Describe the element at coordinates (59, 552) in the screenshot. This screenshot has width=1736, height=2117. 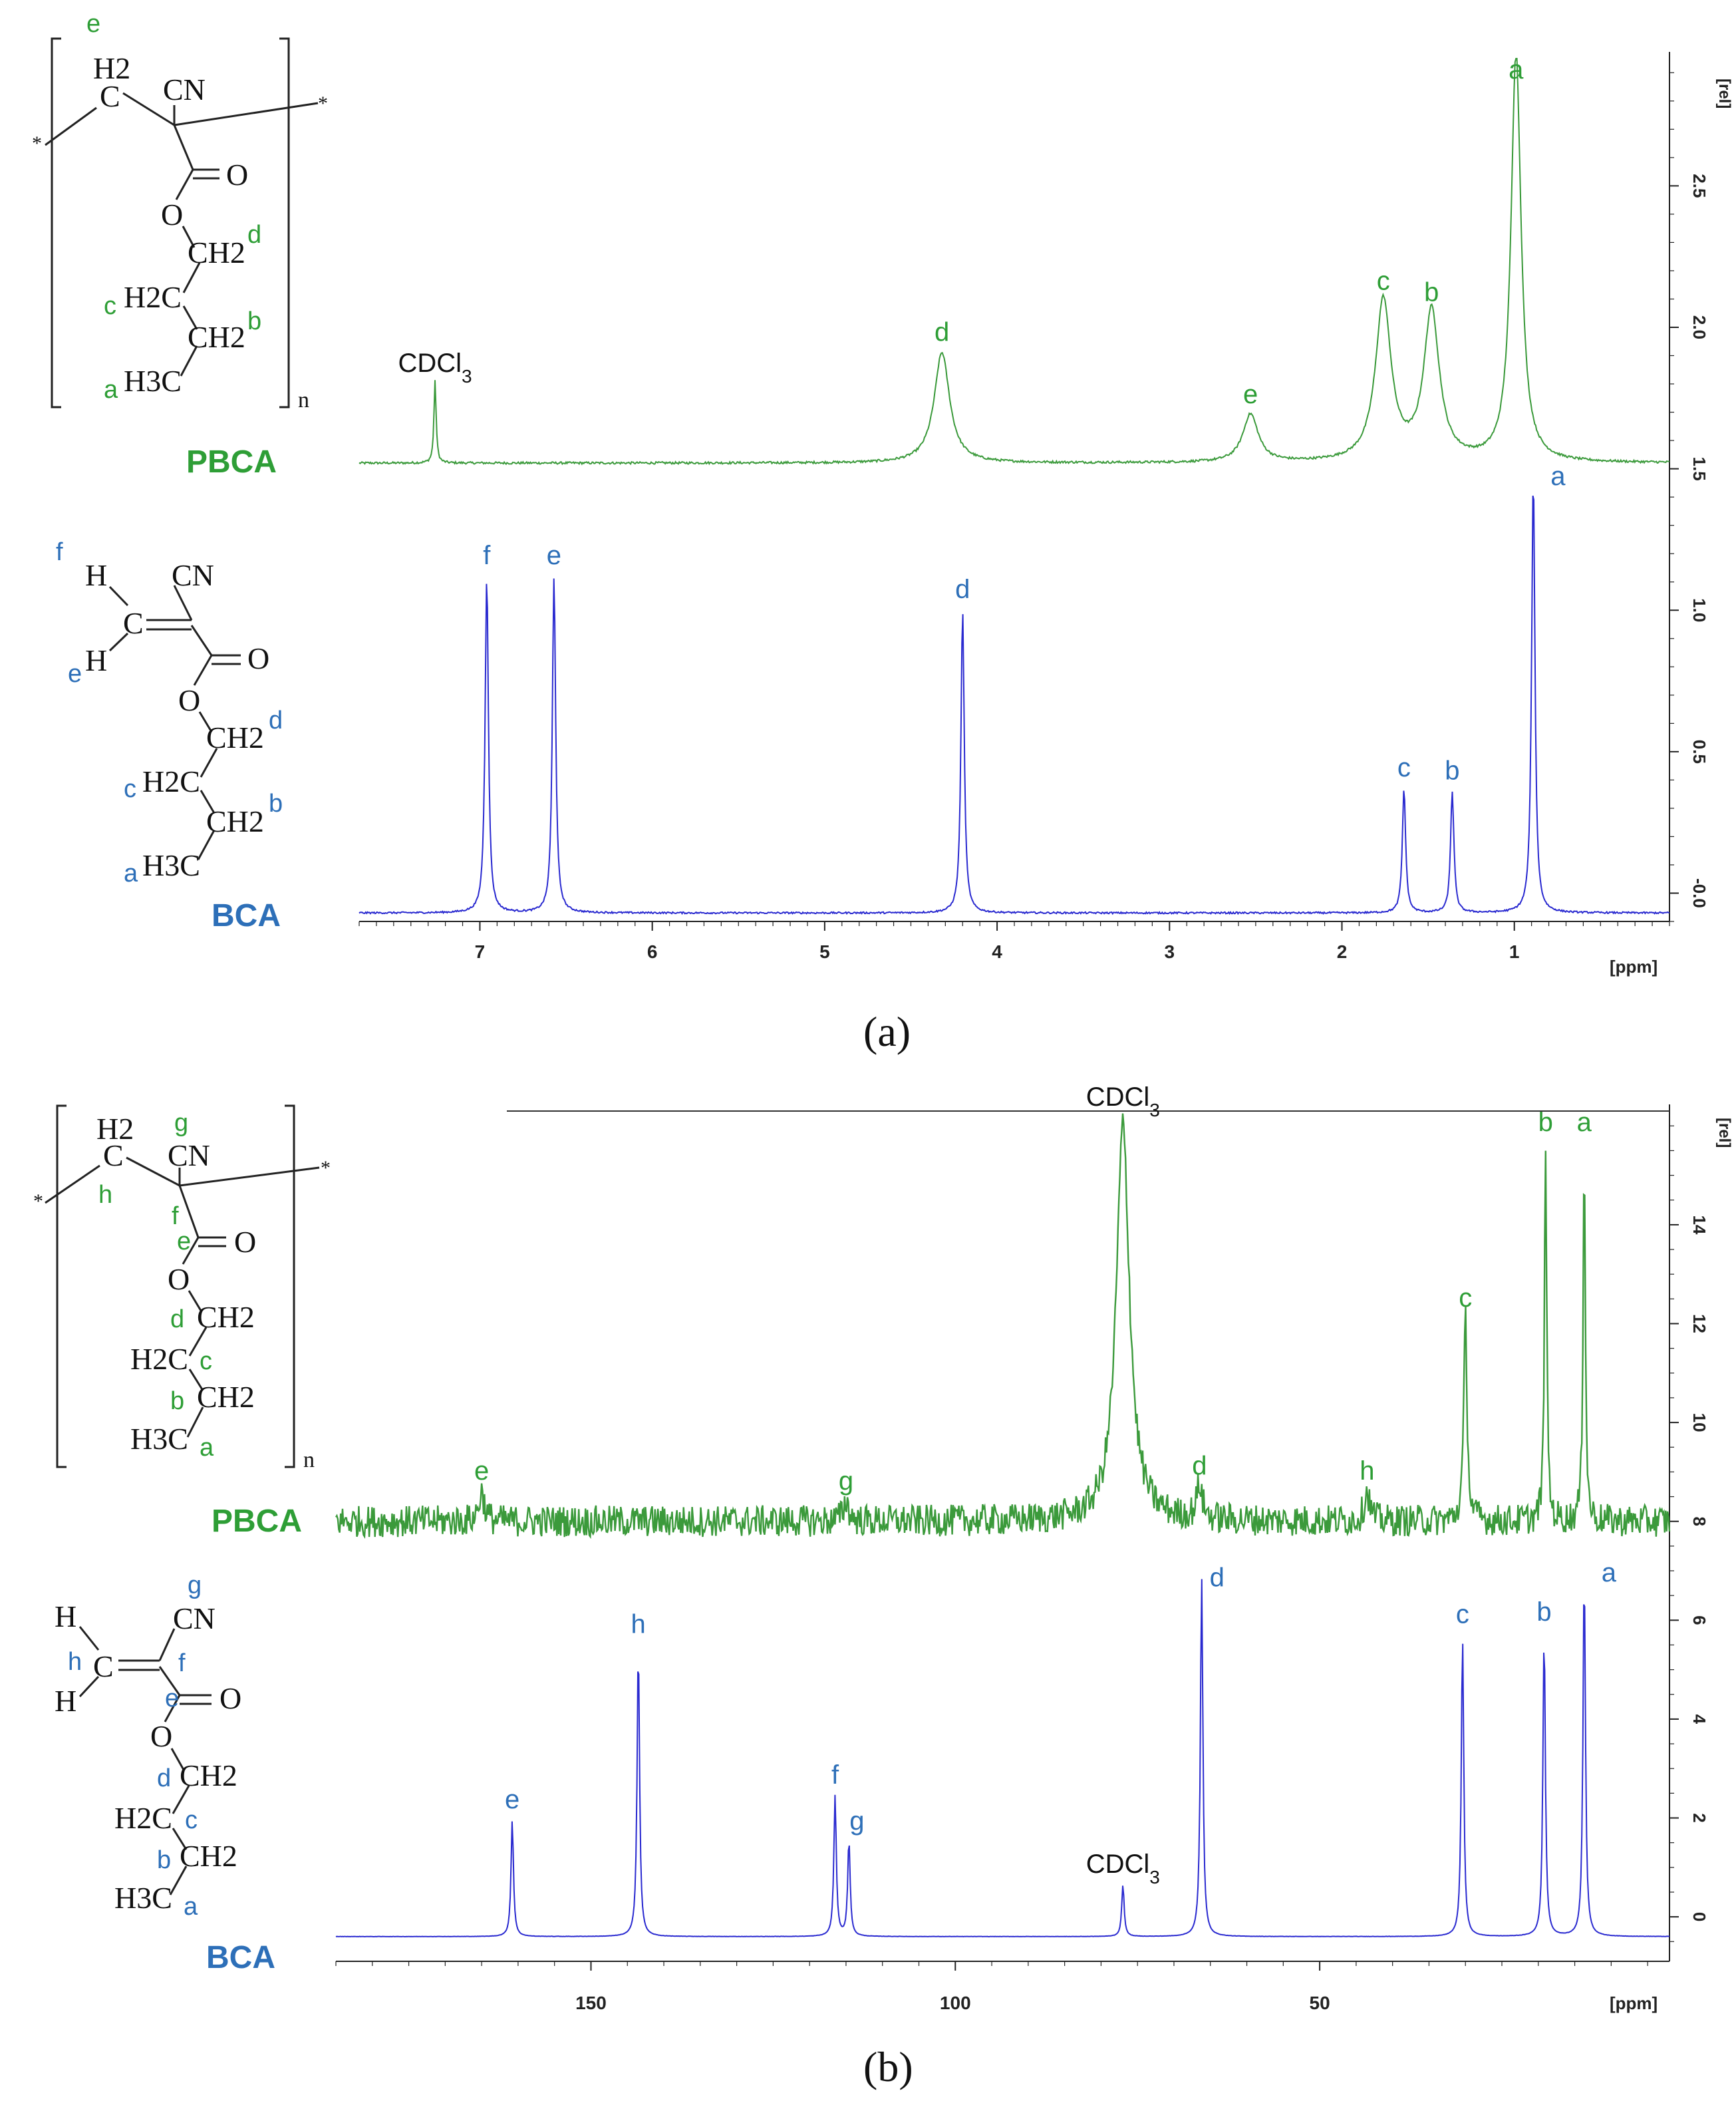
I see `label-f: f` at that location.